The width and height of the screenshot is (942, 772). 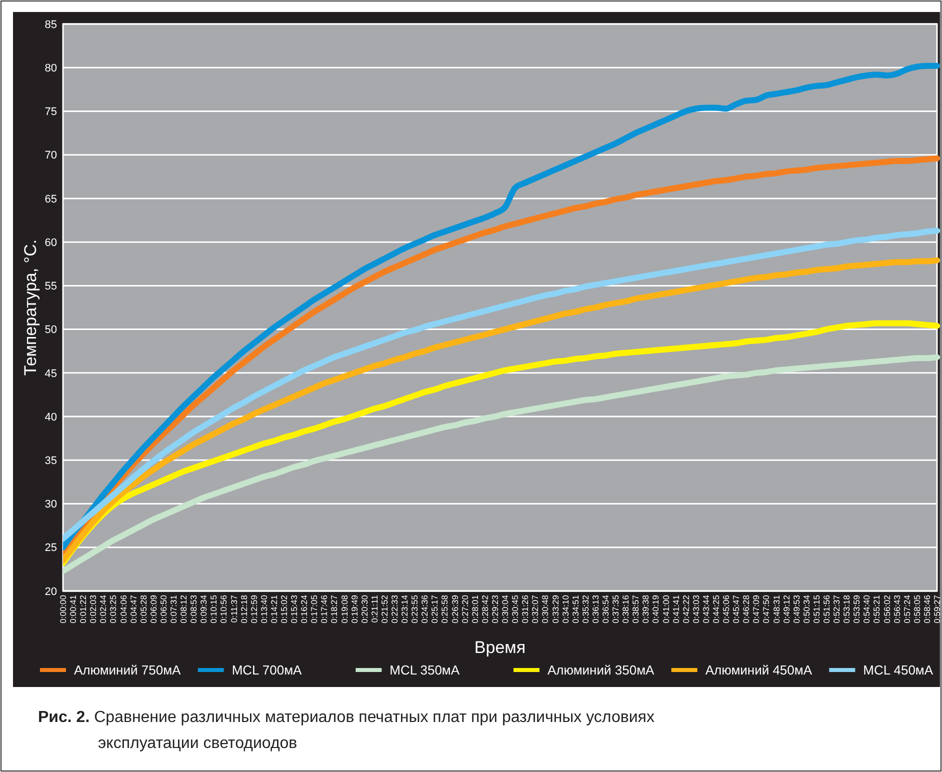 What do you see at coordinates (786, 609) in the screenshot?
I see `x-tick-label: 0:49:12` at bounding box center [786, 609].